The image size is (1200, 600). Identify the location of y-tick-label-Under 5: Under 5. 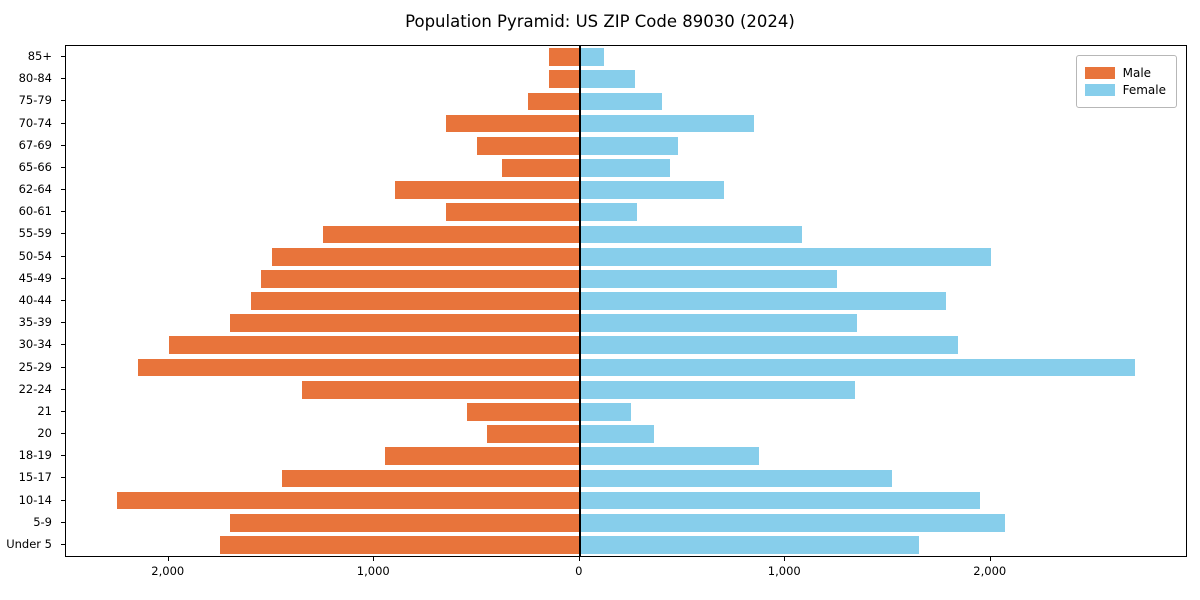
(29, 543).